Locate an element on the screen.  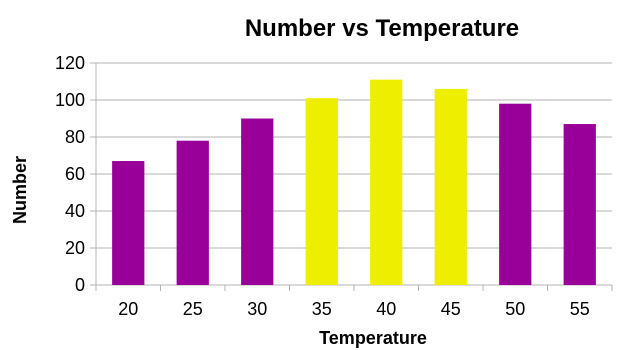
x-tick-label: 30 is located at coordinates (257, 309).